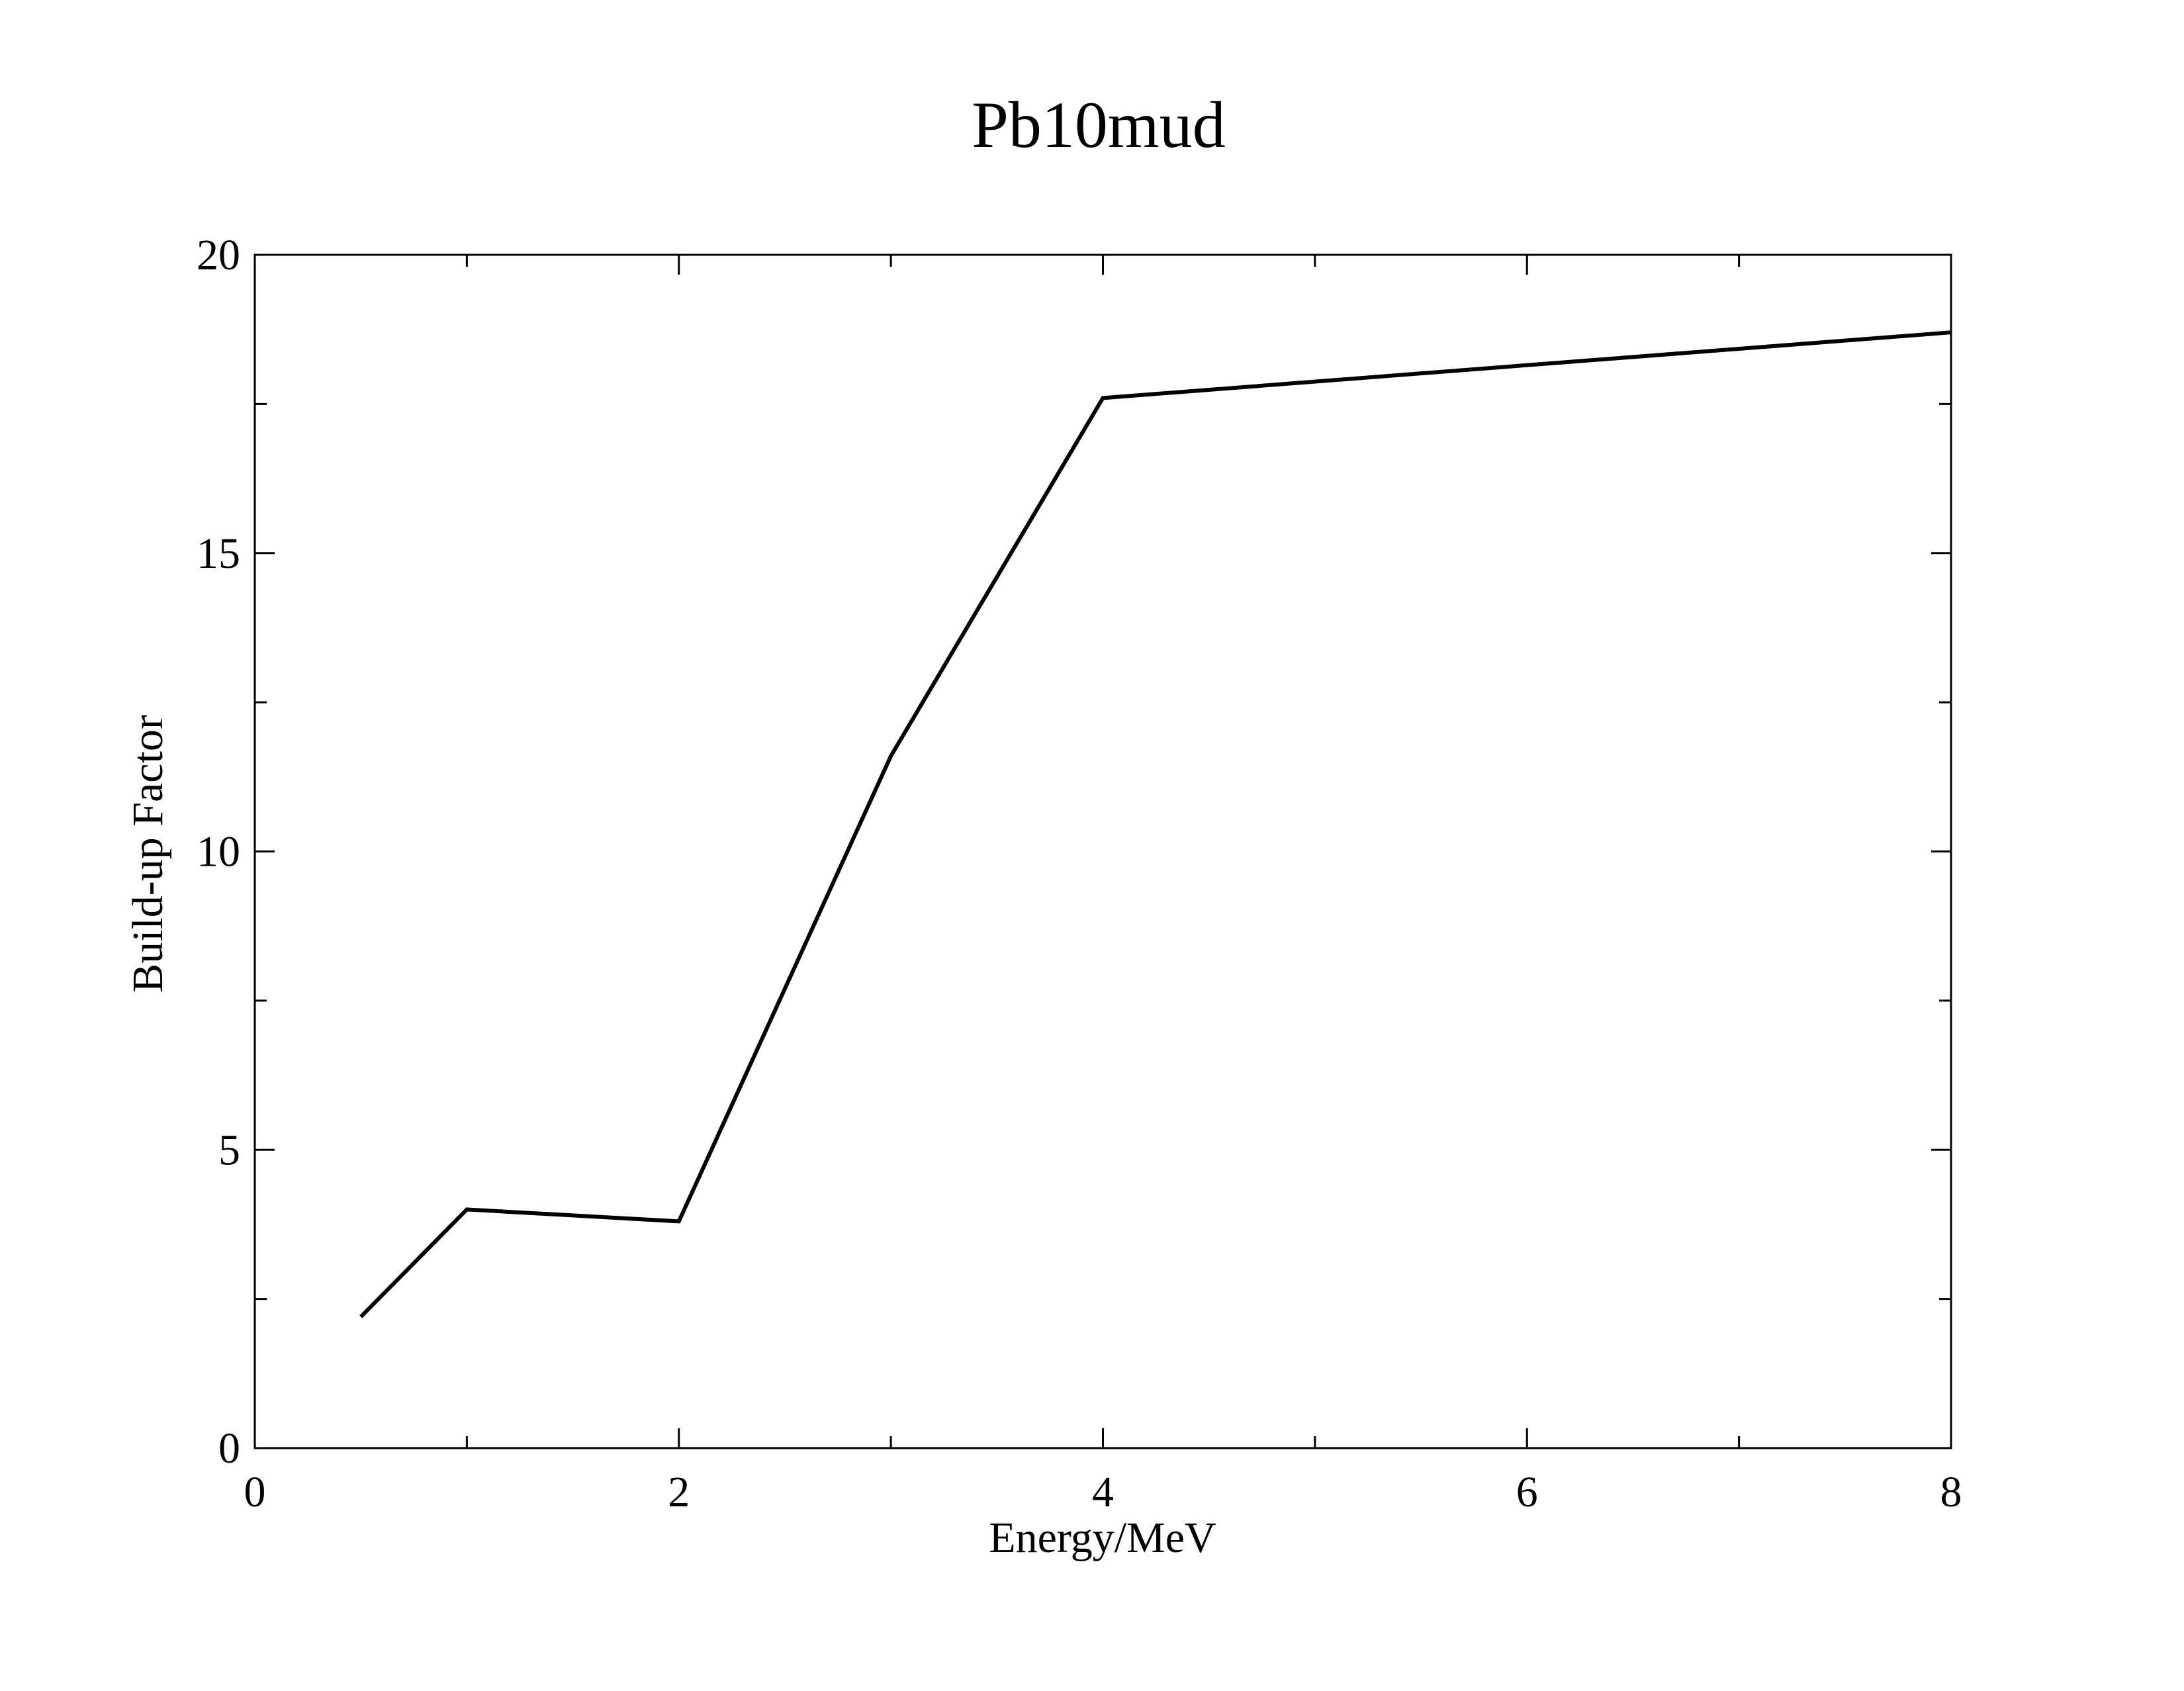  I want to click on x-tick-label: 2, so click(679, 1492).